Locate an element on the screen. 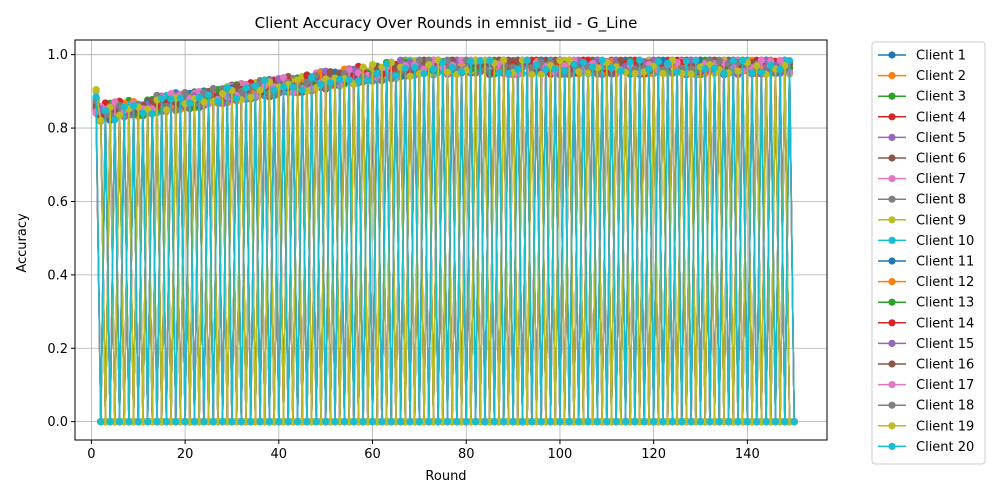  legend-item: Client 8 is located at coordinates (922, 200).